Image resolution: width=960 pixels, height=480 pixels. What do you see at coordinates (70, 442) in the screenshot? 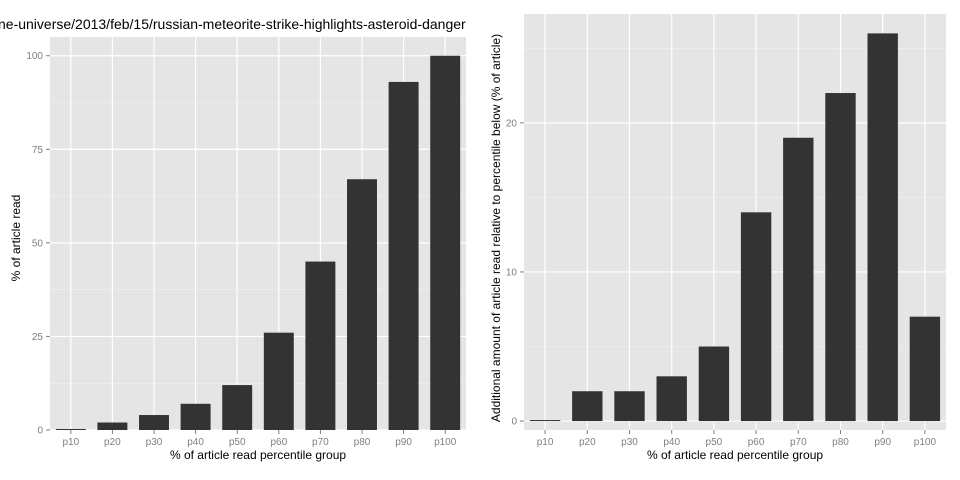
I see `left-x-tick-label: p10` at bounding box center [70, 442].